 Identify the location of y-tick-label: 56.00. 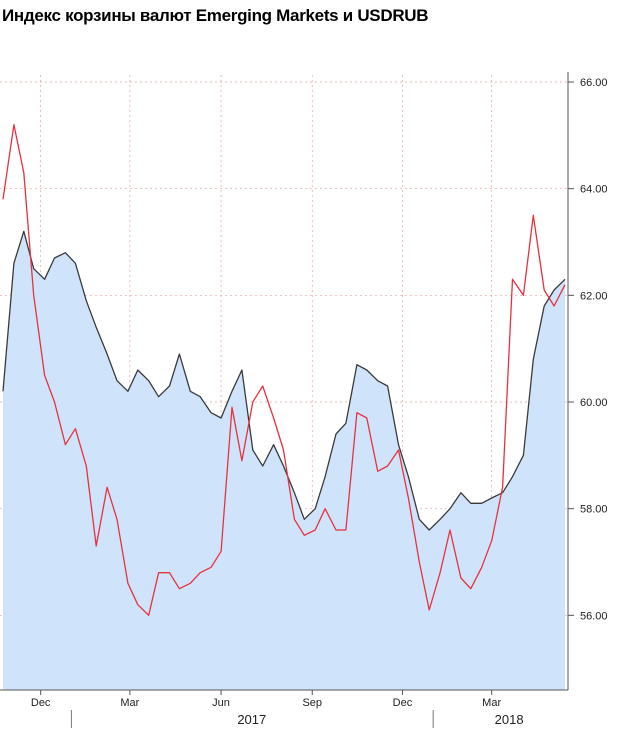
(594, 616).